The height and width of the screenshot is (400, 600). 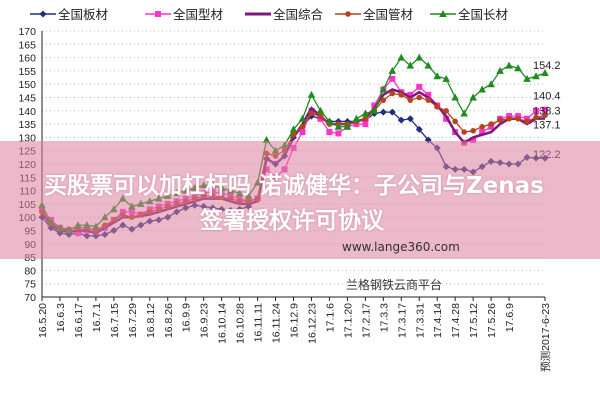 I want to click on y-tick-label: 170, so click(x=27, y=32).